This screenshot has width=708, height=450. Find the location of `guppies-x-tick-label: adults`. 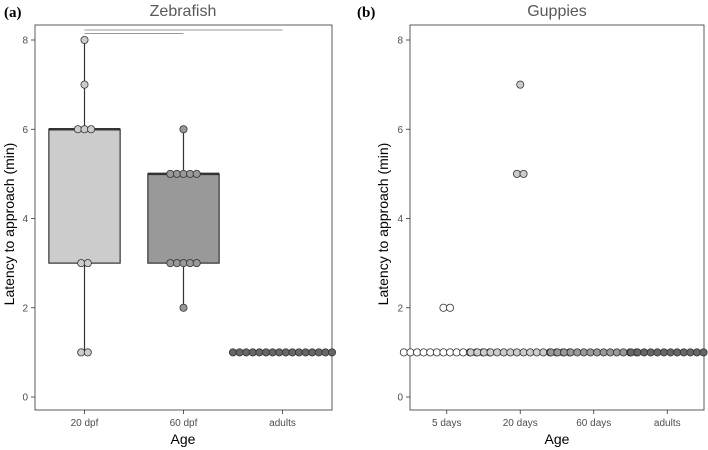

guppies-x-tick-label: adults is located at coordinates (667, 423).